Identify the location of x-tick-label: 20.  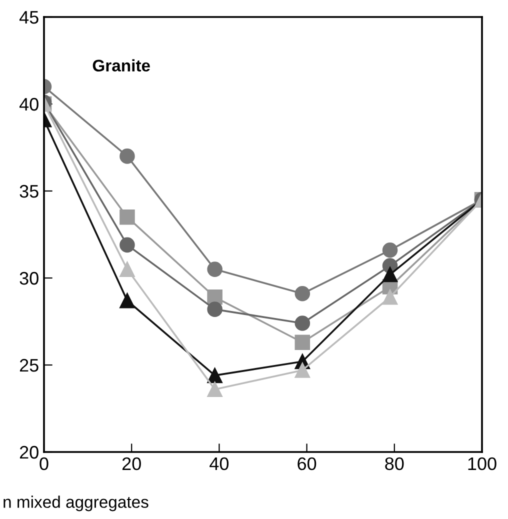
(131, 463).